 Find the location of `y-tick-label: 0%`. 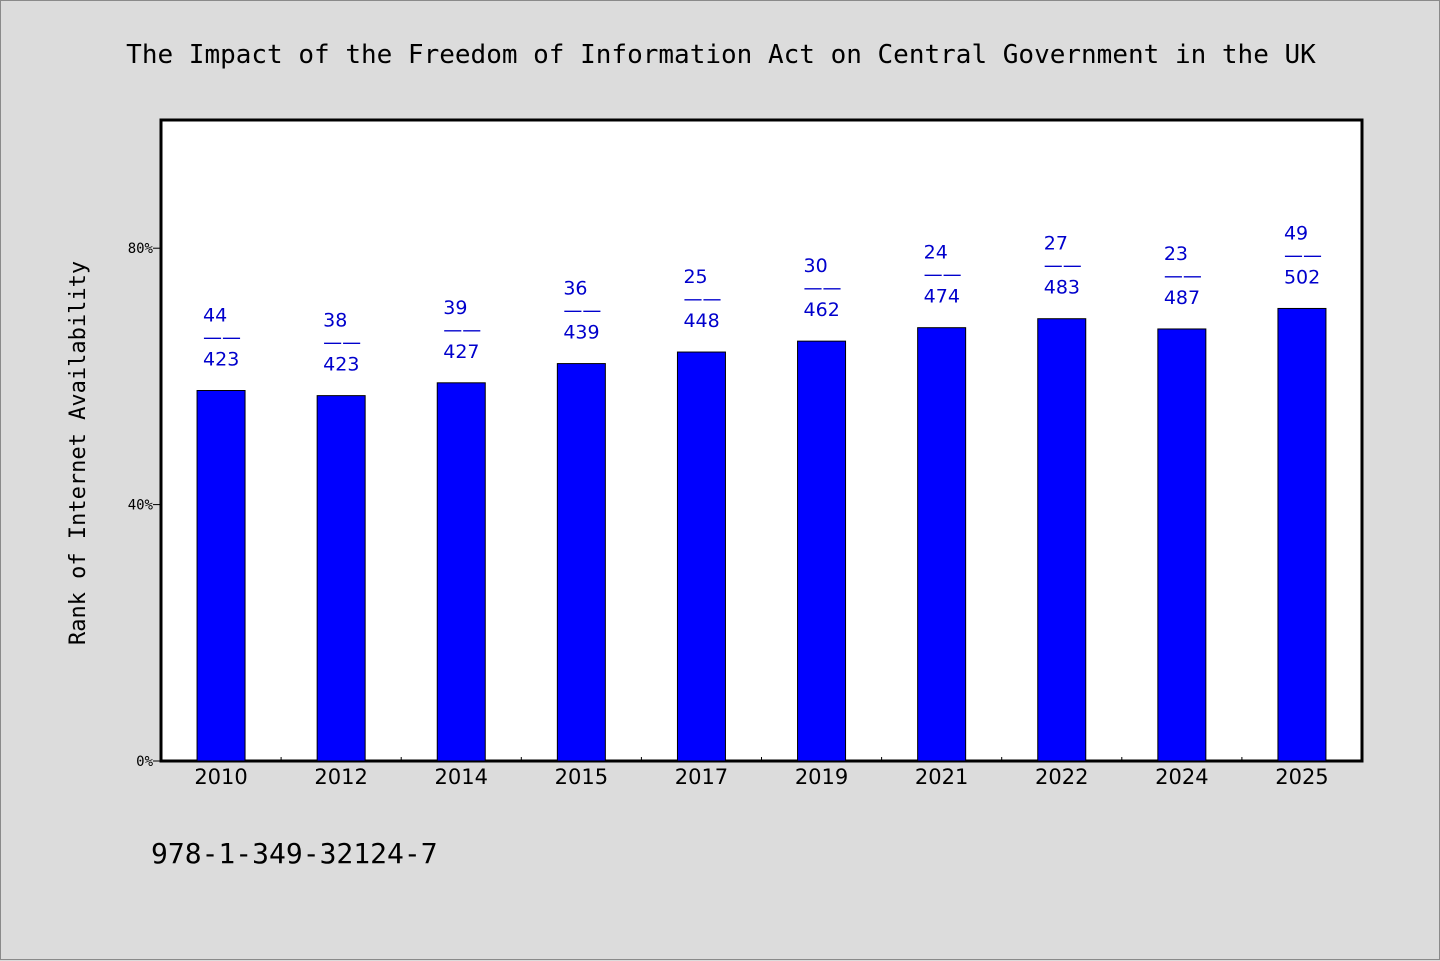

y-tick-label: 0% is located at coordinates (144, 762).